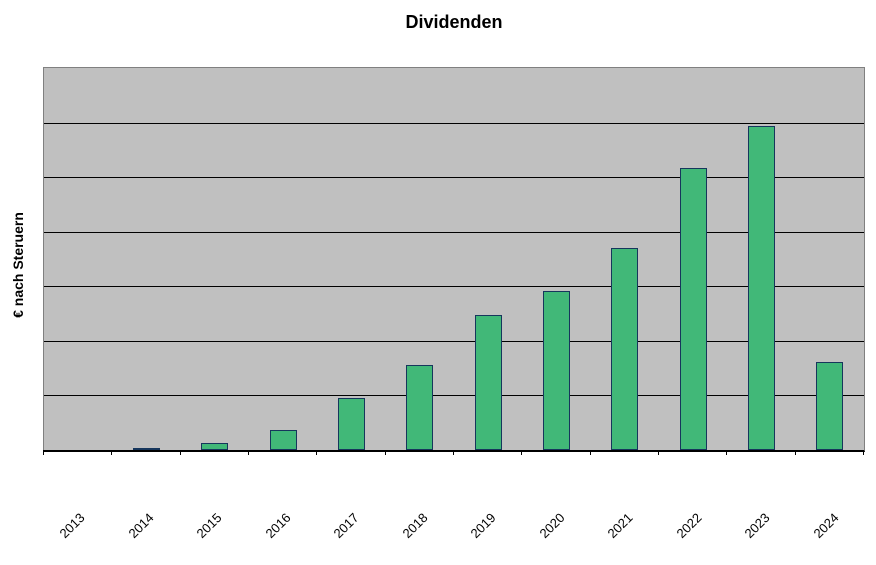 This screenshot has height=565, width=876. What do you see at coordinates (488, 382) in the screenshot?
I see `bar-2019` at bounding box center [488, 382].